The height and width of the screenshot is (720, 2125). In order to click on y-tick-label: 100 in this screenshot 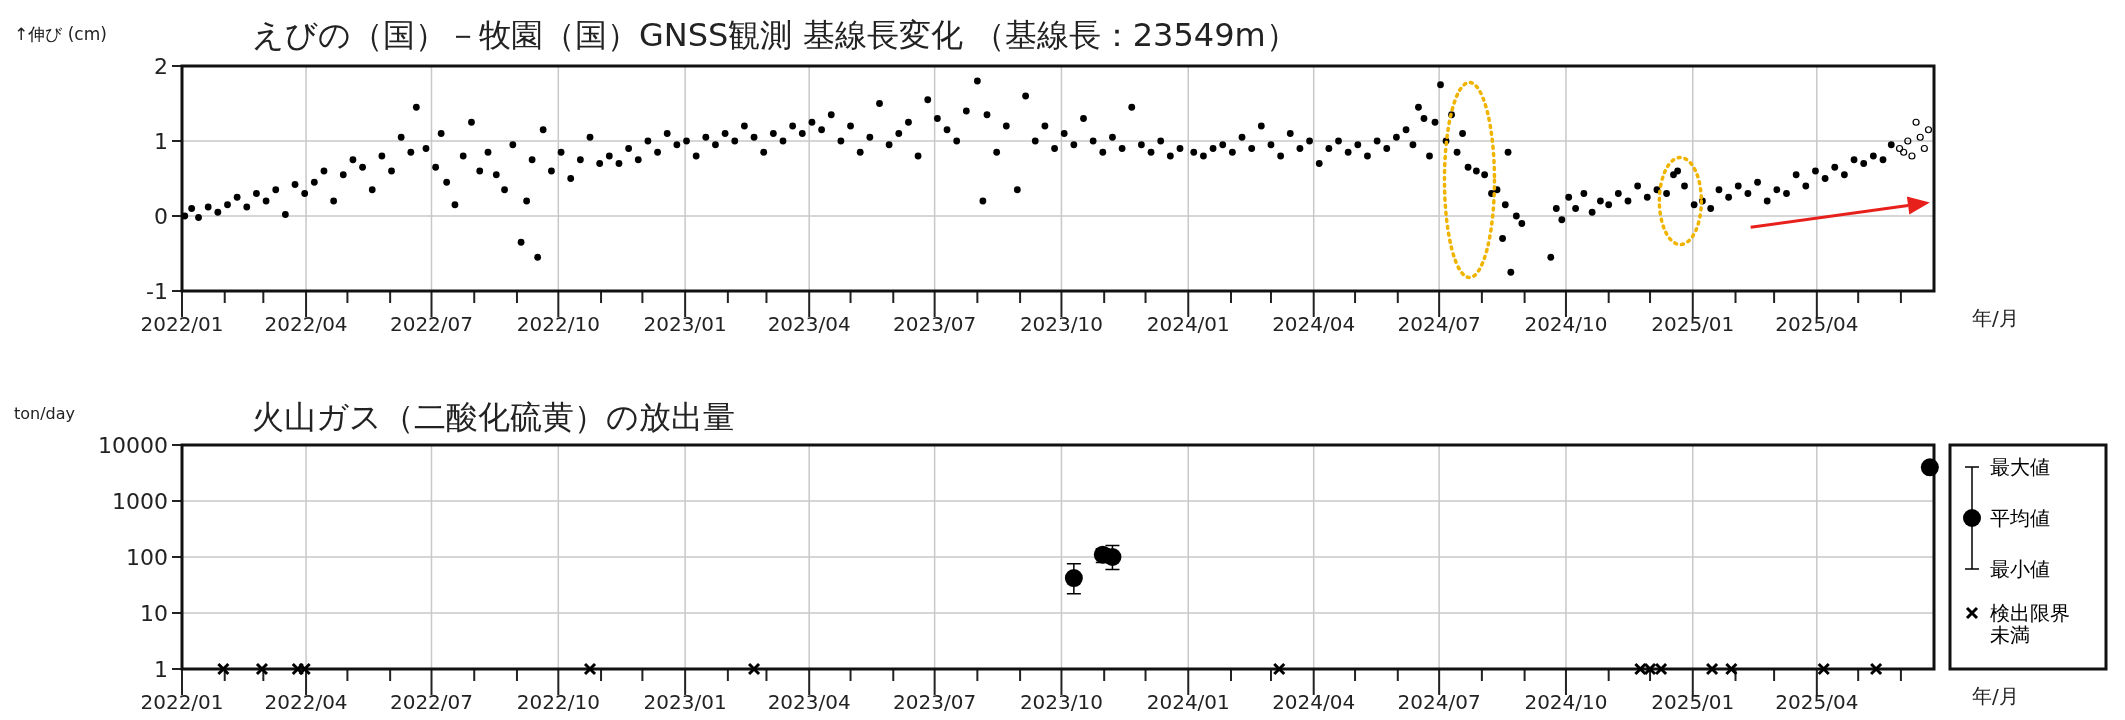, I will do `click(147, 557)`.